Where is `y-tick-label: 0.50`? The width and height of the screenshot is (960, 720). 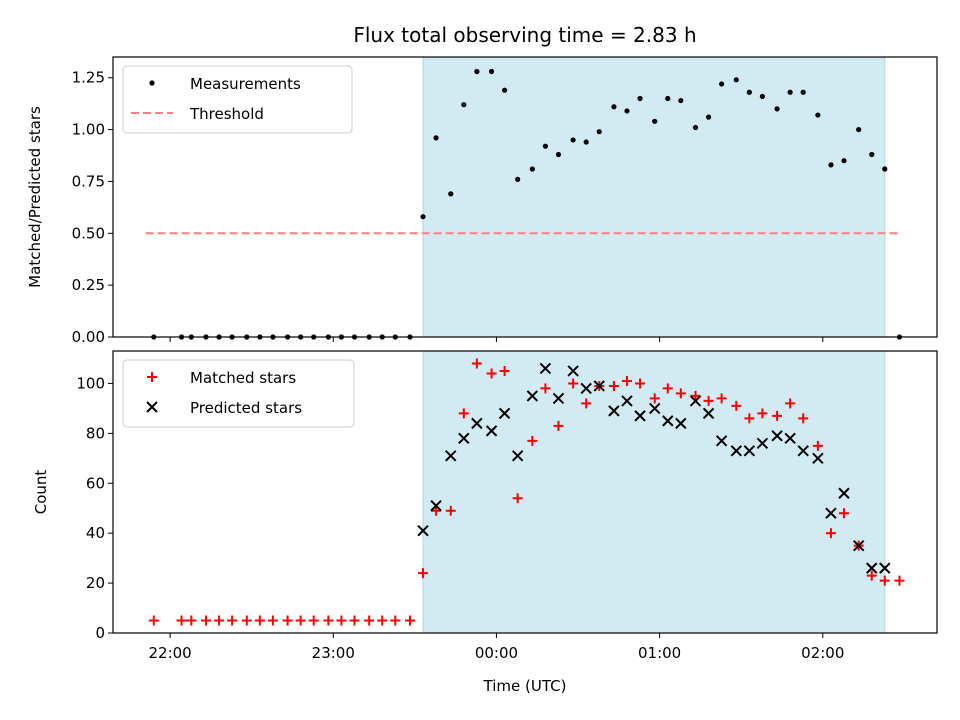
y-tick-label: 0.50 is located at coordinates (88, 233).